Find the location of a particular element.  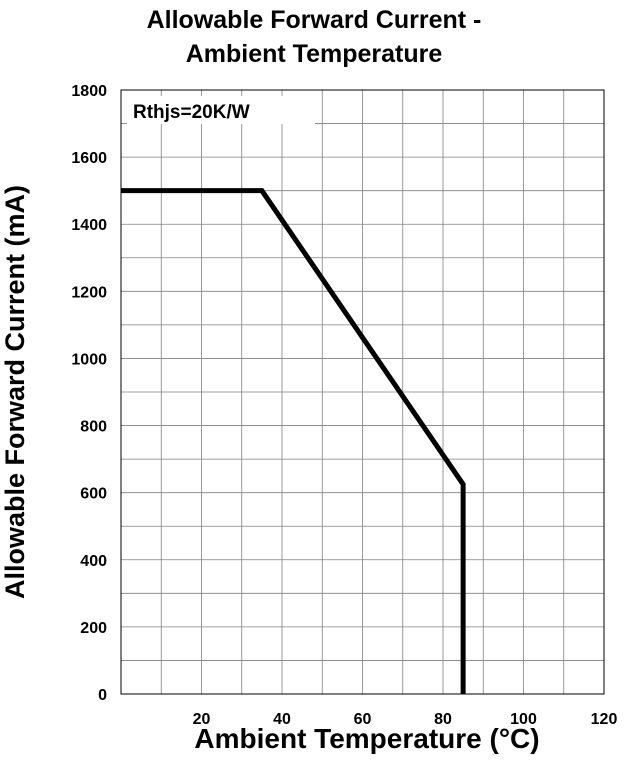

y-tick-label: 800 is located at coordinates (93, 427).